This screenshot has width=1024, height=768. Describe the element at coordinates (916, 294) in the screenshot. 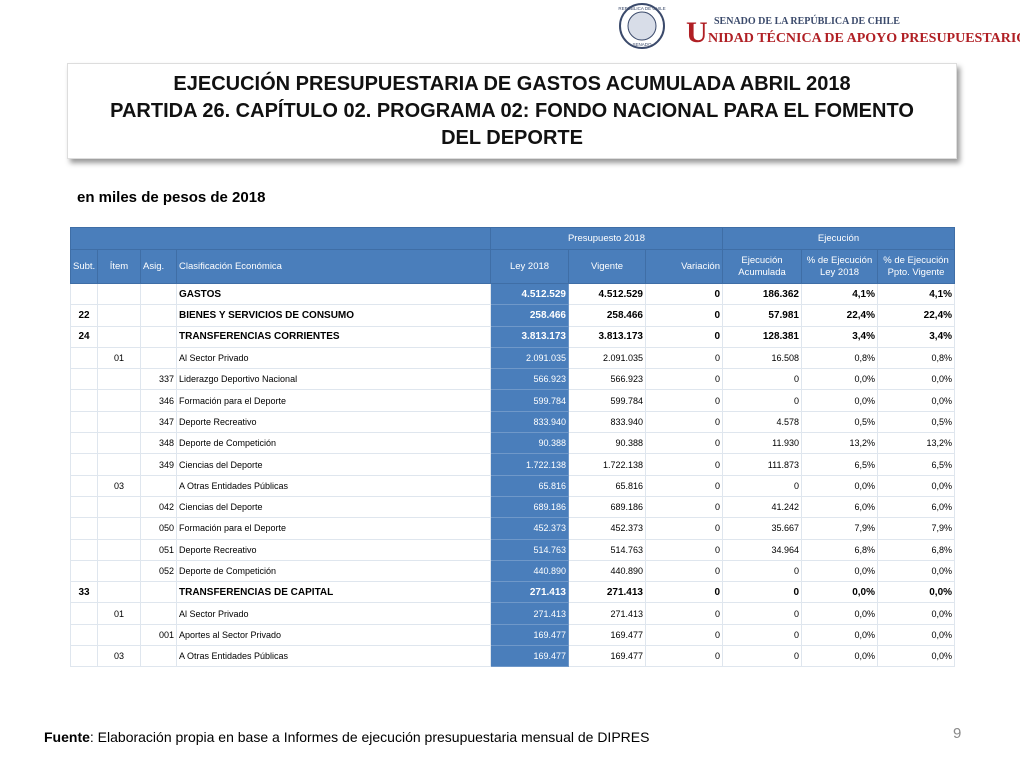

I see `table-cell: 4,1%` at that location.